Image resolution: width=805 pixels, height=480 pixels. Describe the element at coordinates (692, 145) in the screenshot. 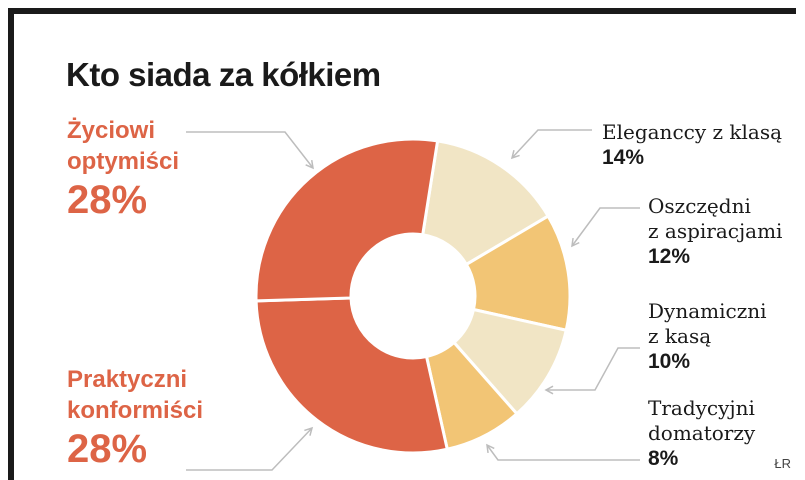

I see `label-eleganccy: Eleganccy z klasą 14%` at that location.